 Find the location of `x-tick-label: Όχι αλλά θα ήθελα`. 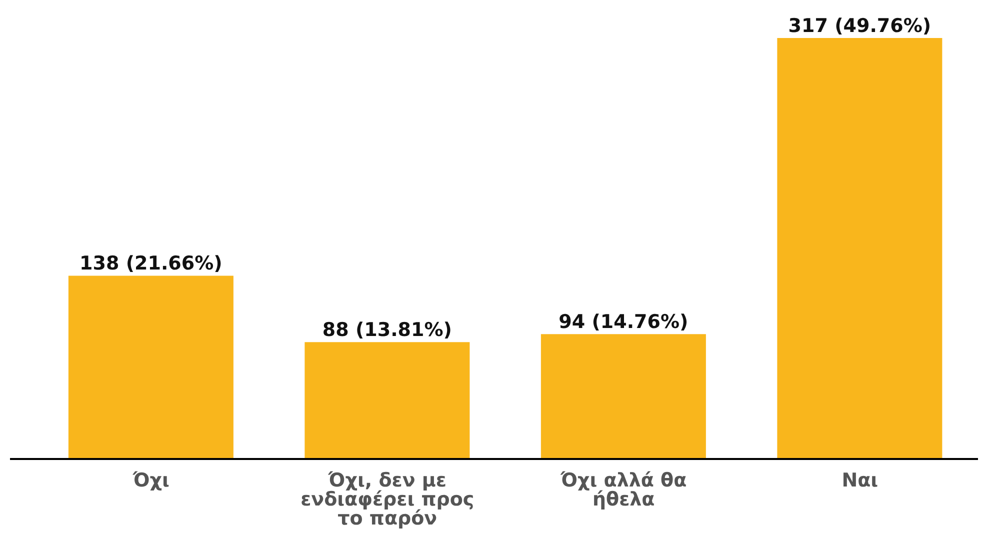

x-tick-label: Όχι αλλά θα ήθελα is located at coordinates (623, 489).